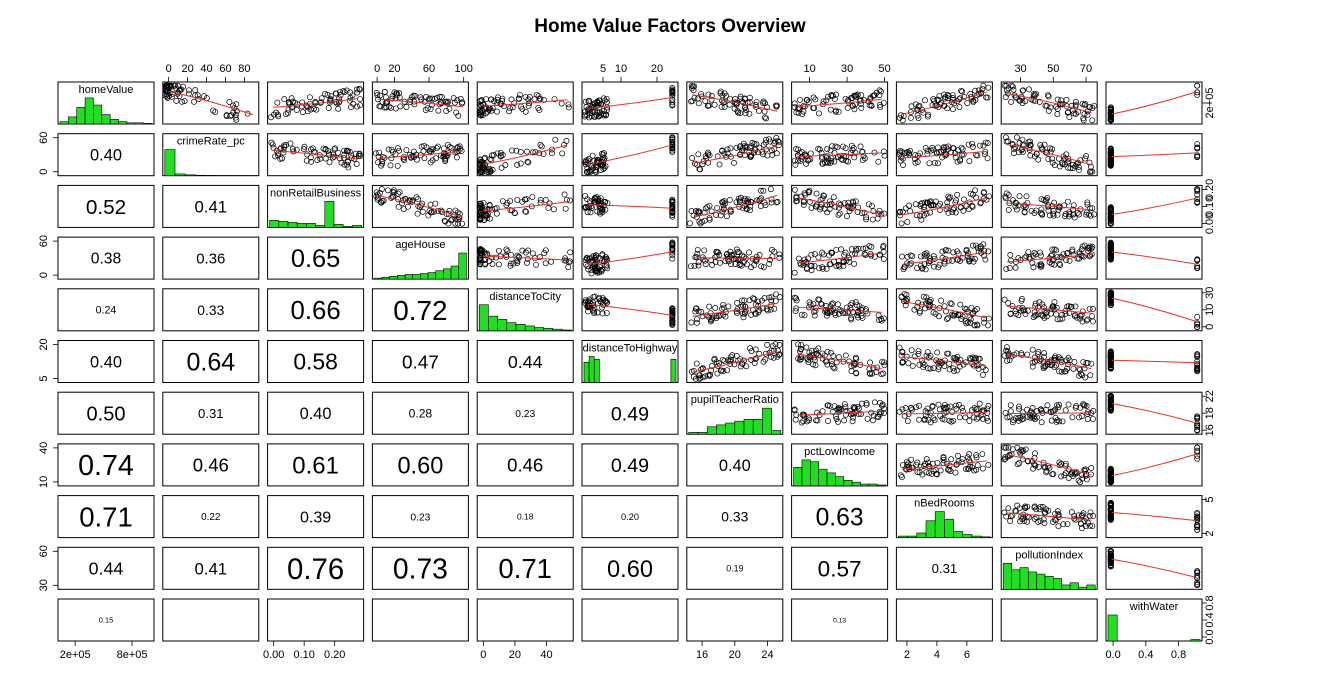  What do you see at coordinates (334, 655) in the screenshot?
I see `tick-label: 0.20` at bounding box center [334, 655].